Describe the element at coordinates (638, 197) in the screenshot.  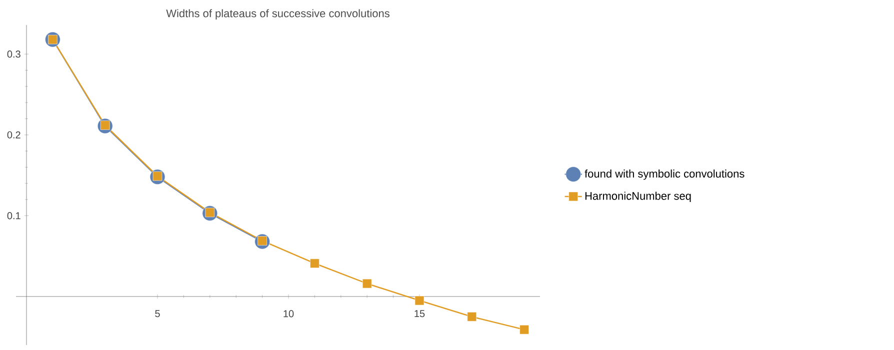
I see `legend-label: HarmonicNumber seq` at that location.